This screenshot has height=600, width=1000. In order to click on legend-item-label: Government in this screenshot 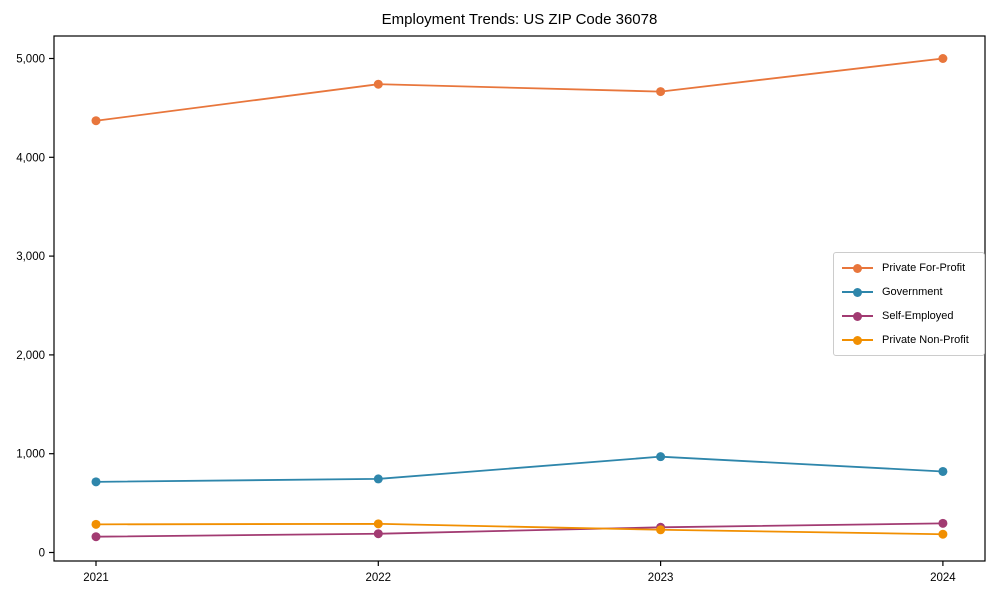, I will do `click(912, 292)`.